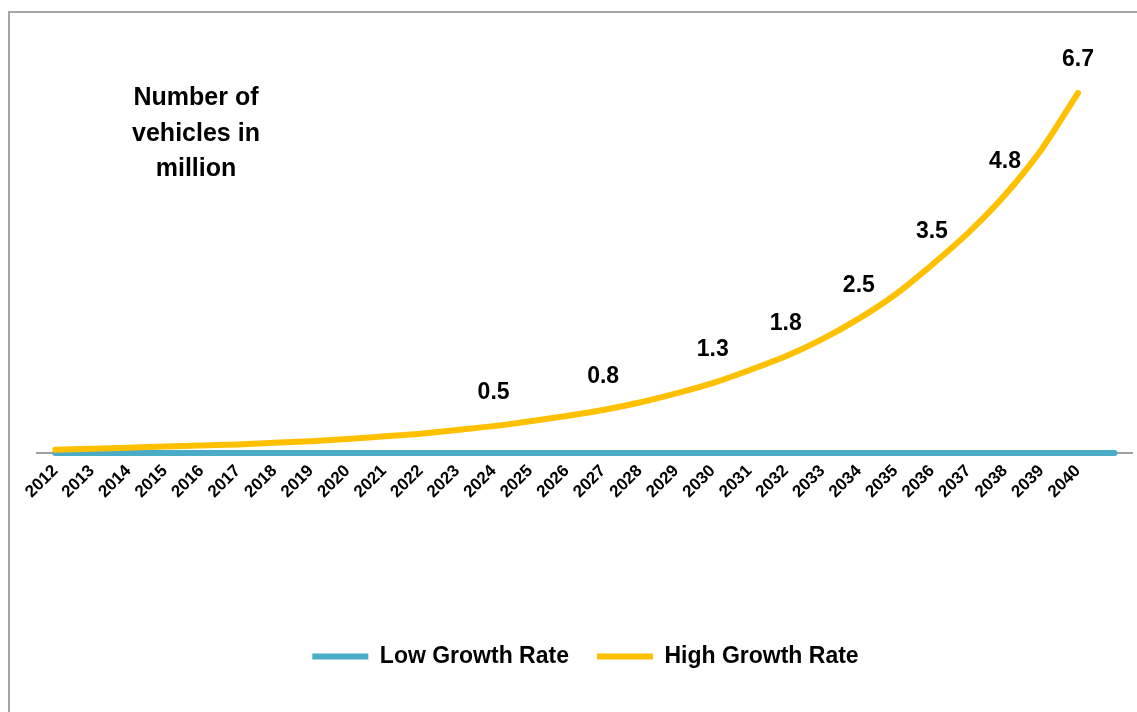  I want to click on legend-label: Low Growth Rate, so click(474, 654).